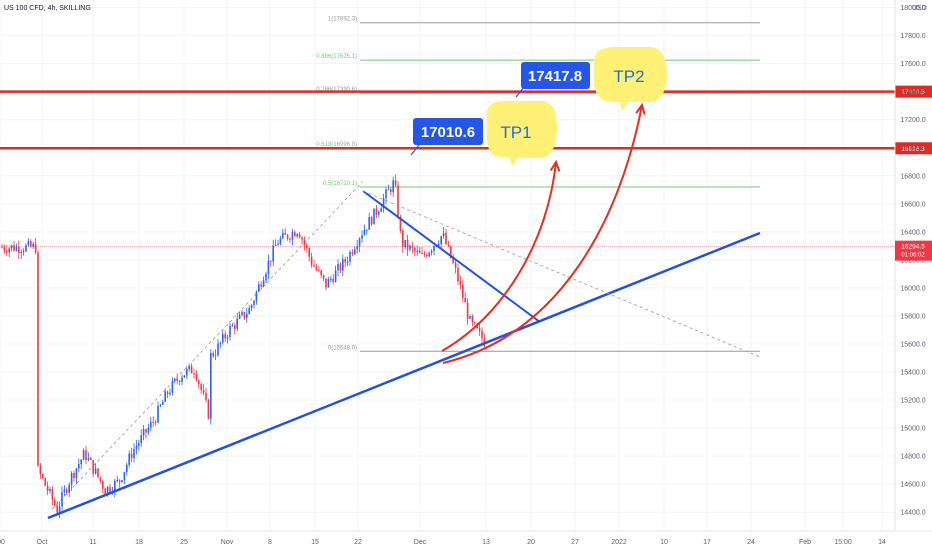  I want to click on time-tick-label: 8, so click(270, 542).